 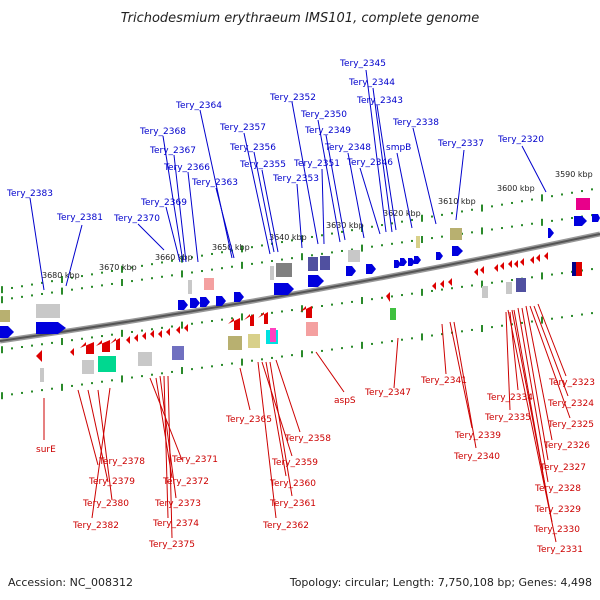 What do you see at coordinates (185, 482) in the screenshot?
I see `gene-label: Tery_2372` at bounding box center [185, 482].